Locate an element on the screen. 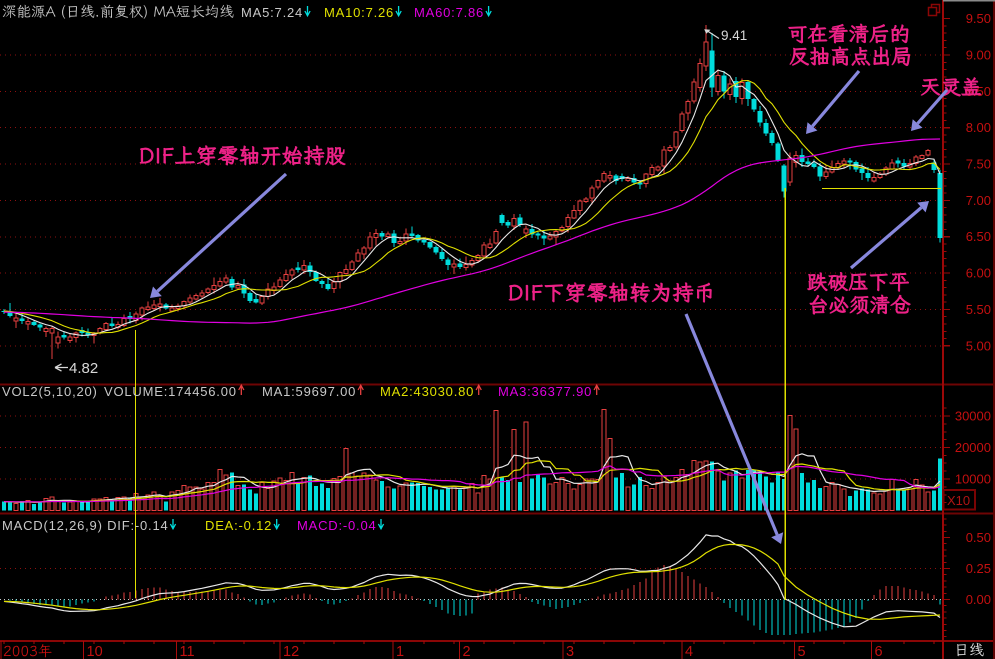 The image size is (995, 659). svg-text: 1 is located at coordinates (400, 651).